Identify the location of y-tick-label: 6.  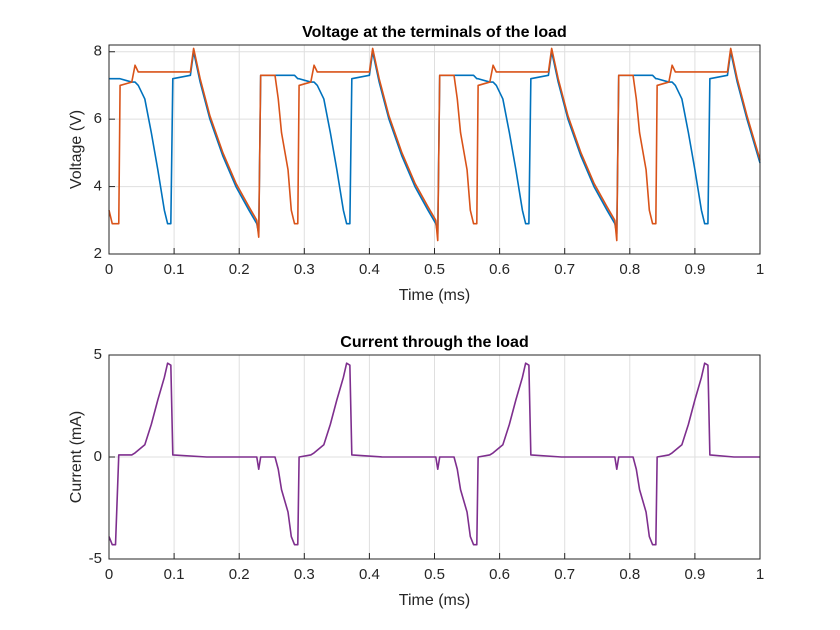
(98, 118).